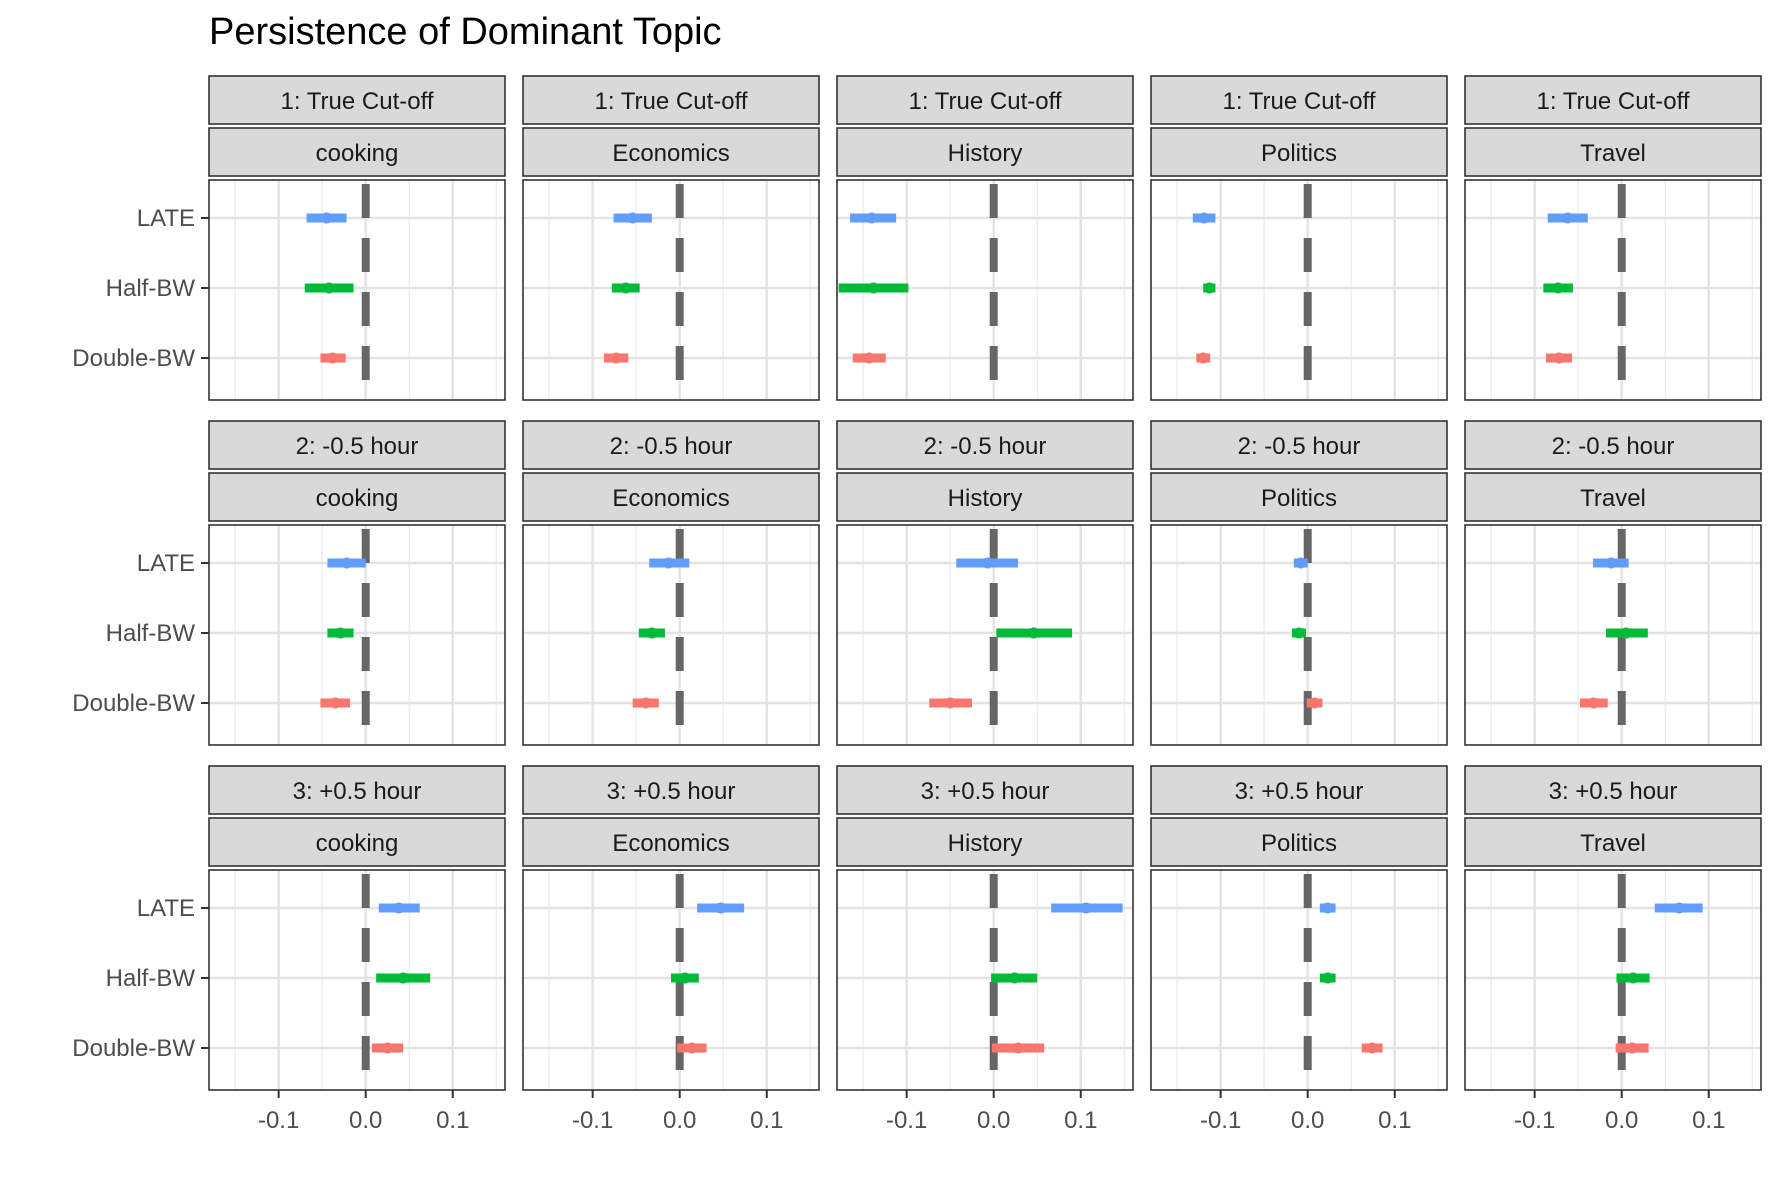 The width and height of the screenshot is (1771, 1186). I want to click on chart-title: Persistence of Dominant Topic, so click(465, 32).